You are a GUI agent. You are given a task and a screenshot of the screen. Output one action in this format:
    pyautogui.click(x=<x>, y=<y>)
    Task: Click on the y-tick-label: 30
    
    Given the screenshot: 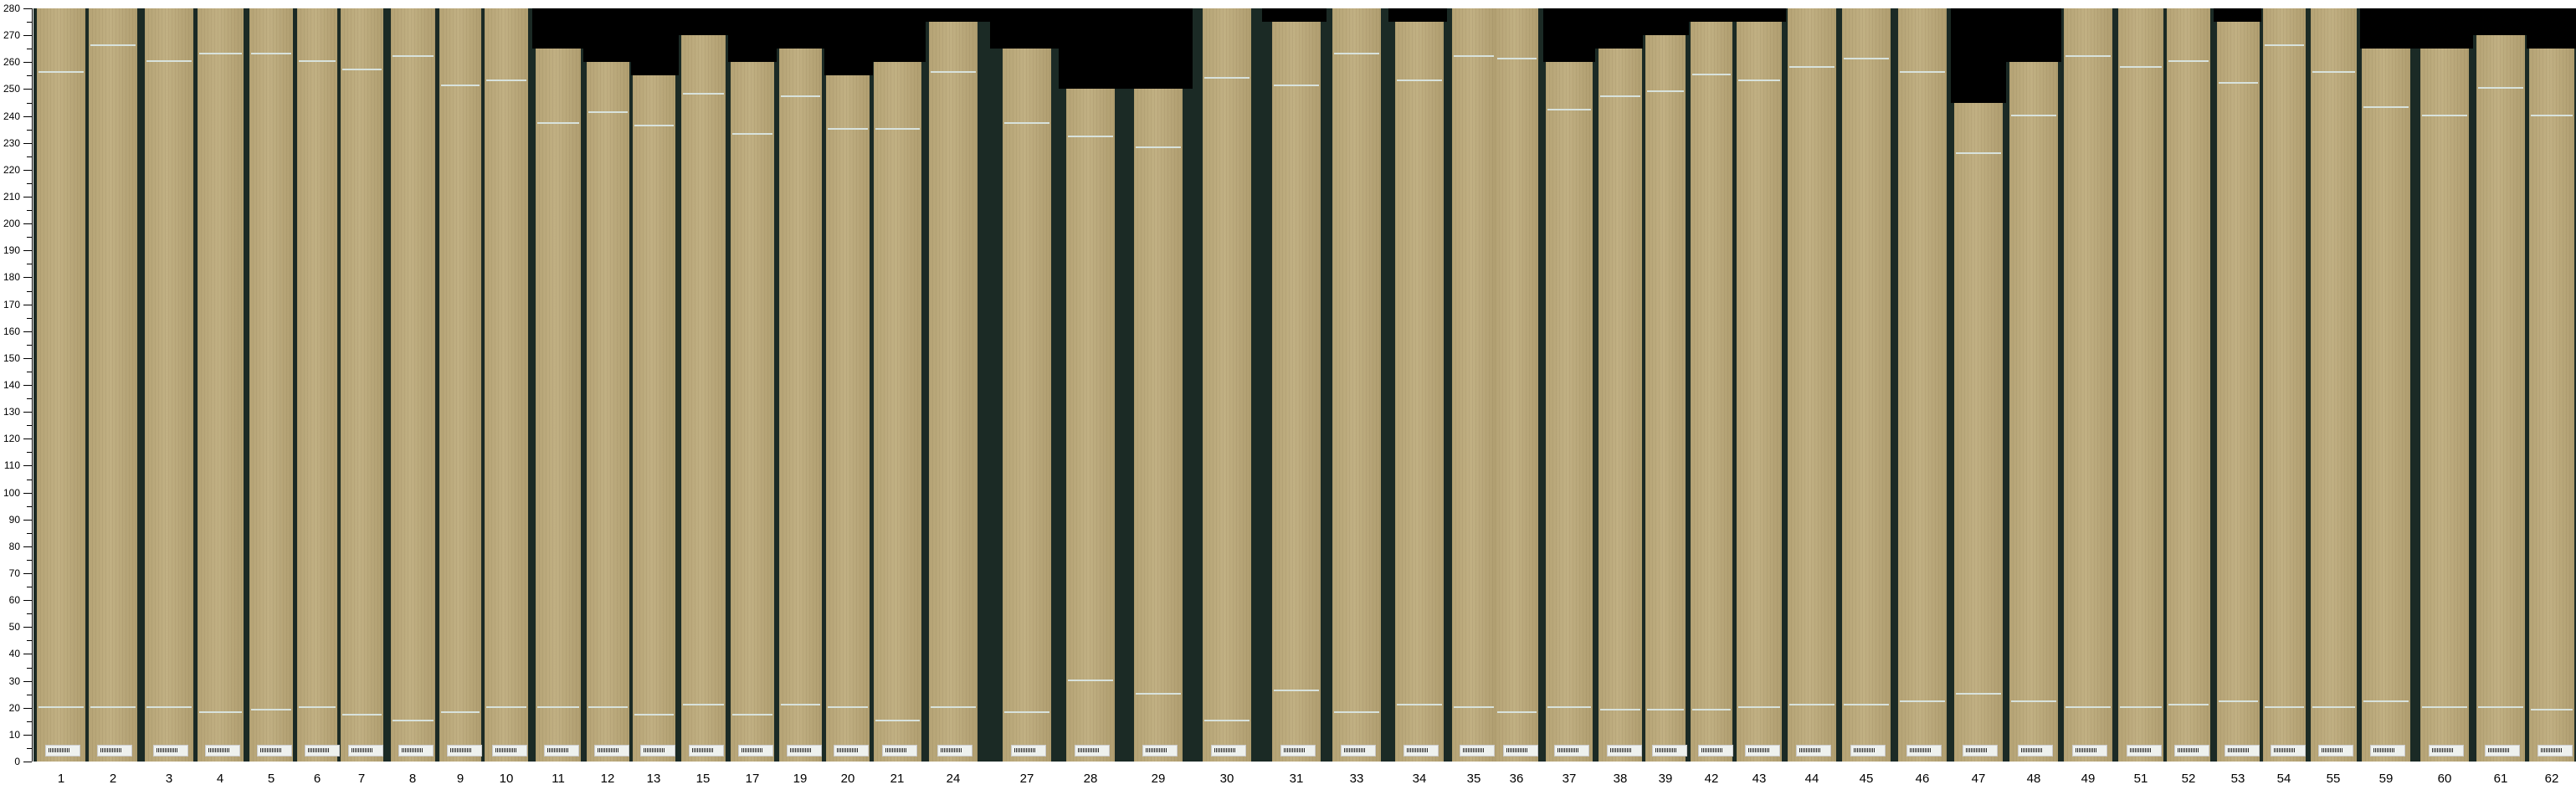 What is the action you would take?
    pyautogui.click(x=14, y=681)
    